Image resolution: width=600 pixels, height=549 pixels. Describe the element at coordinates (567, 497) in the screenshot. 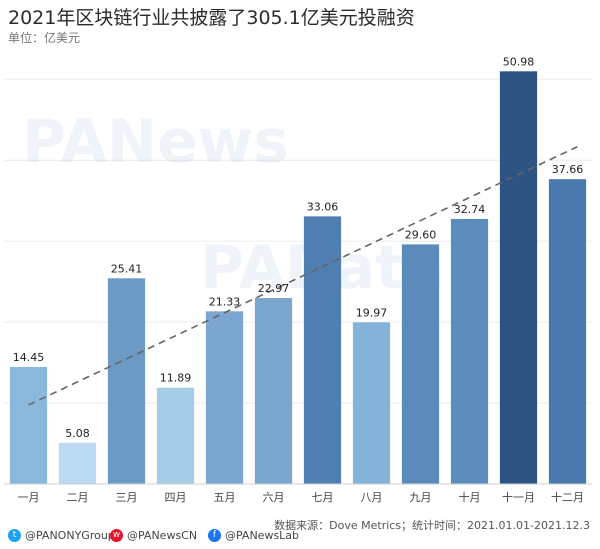

I see `x-tick-label-12: 十二月` at that location.